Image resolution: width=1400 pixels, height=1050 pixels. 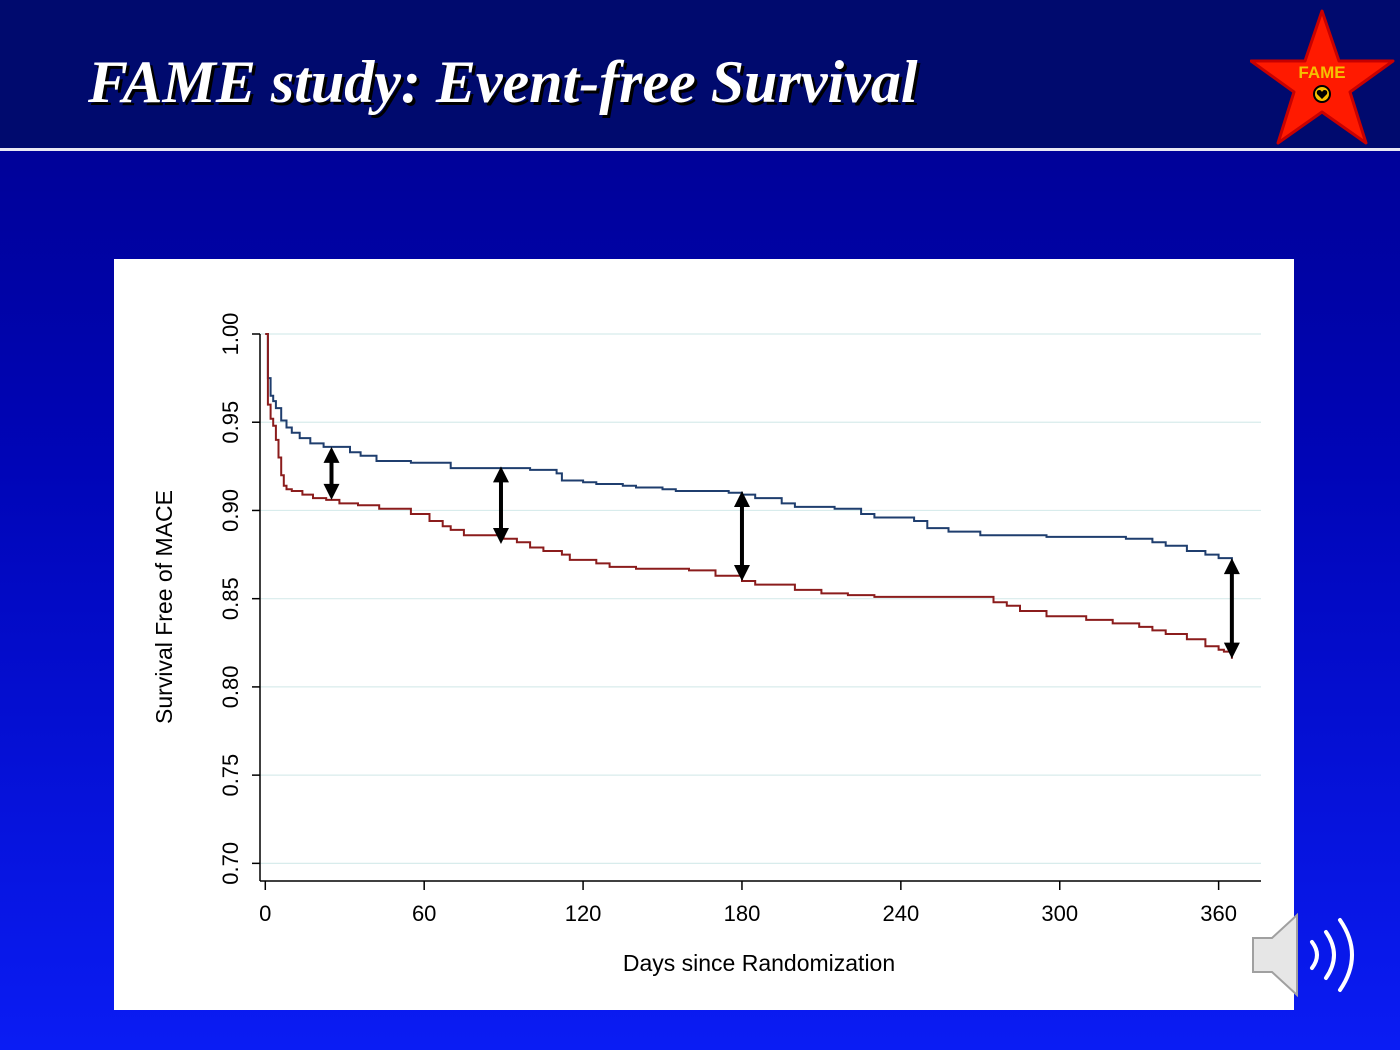 What do you see at coordinates (1322, 94) in the screenshot?
I see `heart-icon` at bounding box center [1322, 94].